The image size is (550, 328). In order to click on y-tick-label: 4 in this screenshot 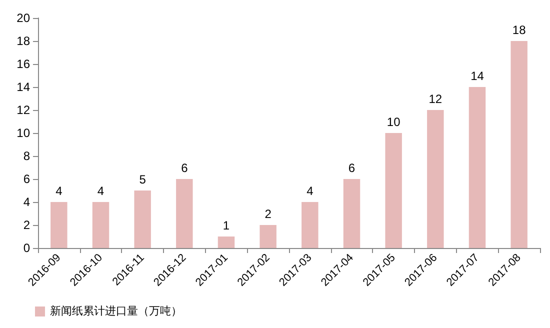, I will do `click(26, 202)`.